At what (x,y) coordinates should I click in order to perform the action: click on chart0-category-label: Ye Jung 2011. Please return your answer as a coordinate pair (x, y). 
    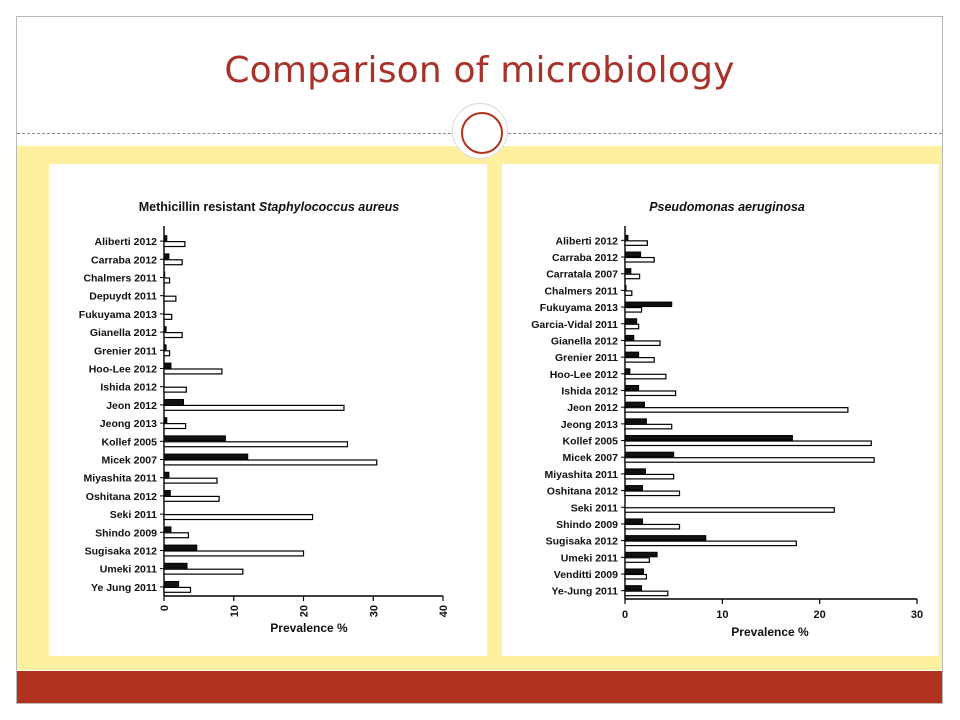
    Looking at the image, I should click on (124, 588).